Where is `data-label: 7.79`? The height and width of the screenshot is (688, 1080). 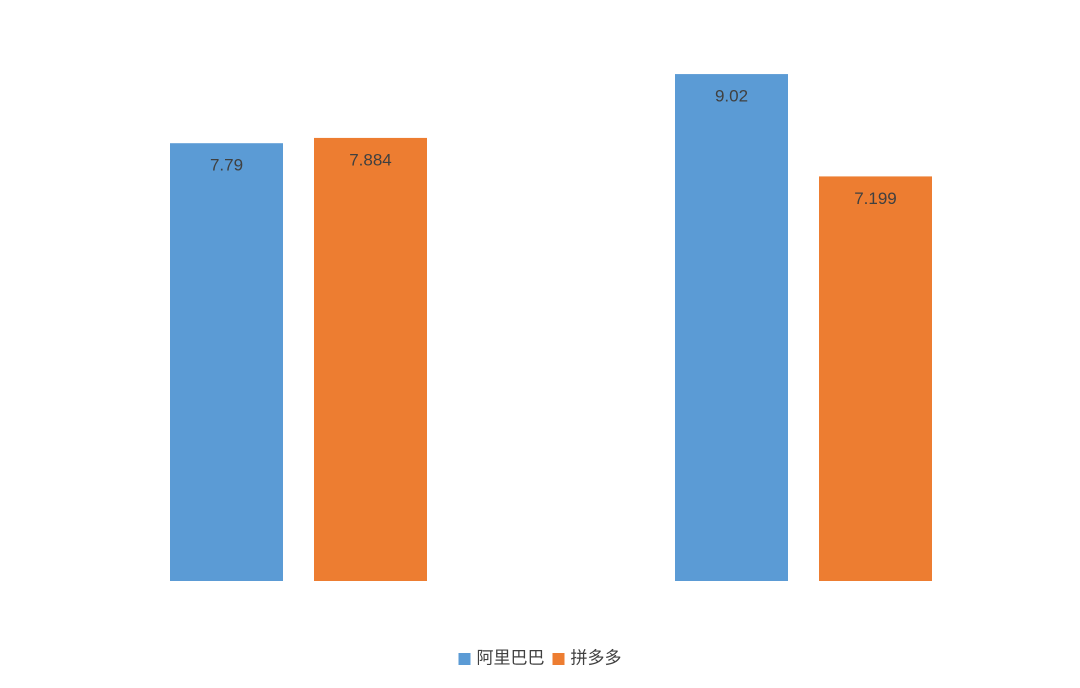
data-label: 7.79 is located at coordinates (226, 165).